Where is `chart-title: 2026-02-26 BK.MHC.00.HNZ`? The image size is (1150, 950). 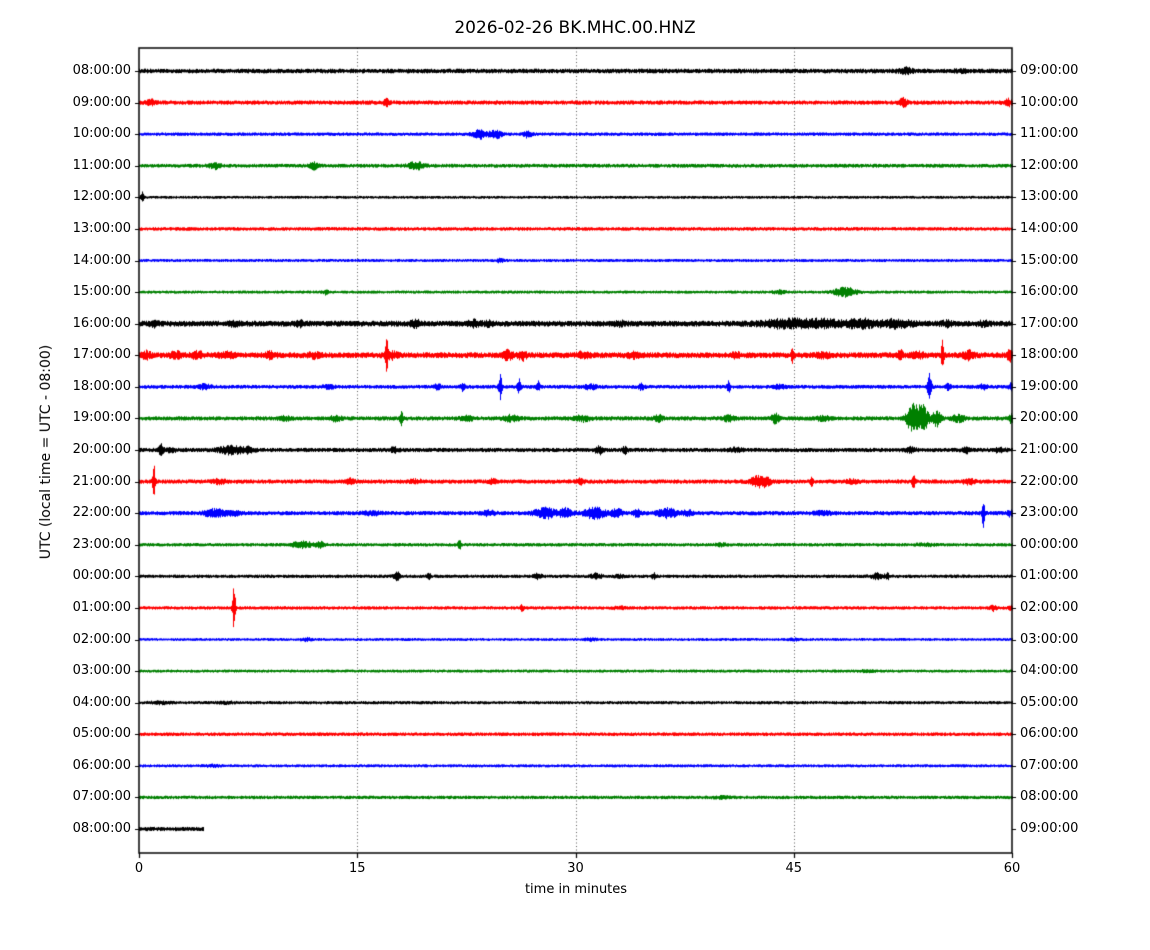
chart-title: 2026-02-26 BK.MHC.00.HNZ is located at coordinates (575, 28).